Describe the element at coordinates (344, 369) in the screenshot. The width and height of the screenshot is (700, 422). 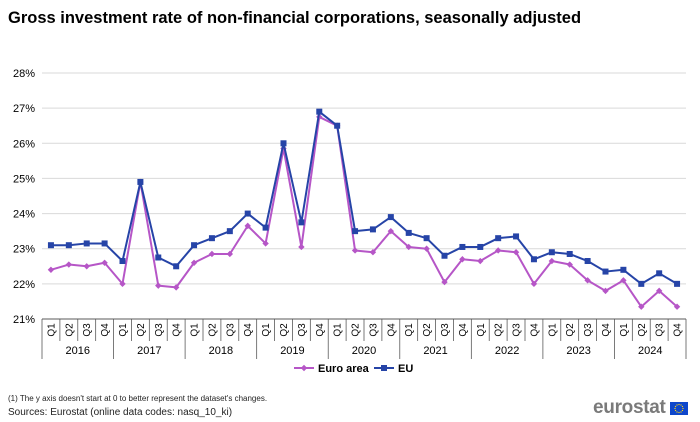
I see `legend-label-euro-area: Euro area` at that location.